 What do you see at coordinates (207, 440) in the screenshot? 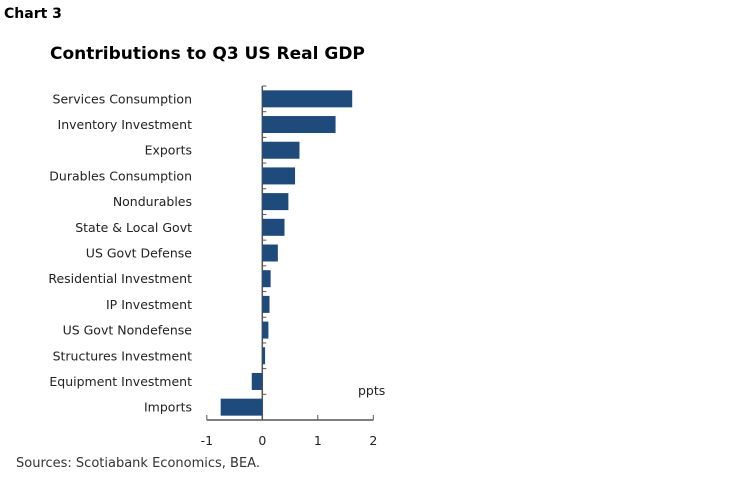
I see `x-tick-label: -1` at bounding box center [207, 440].